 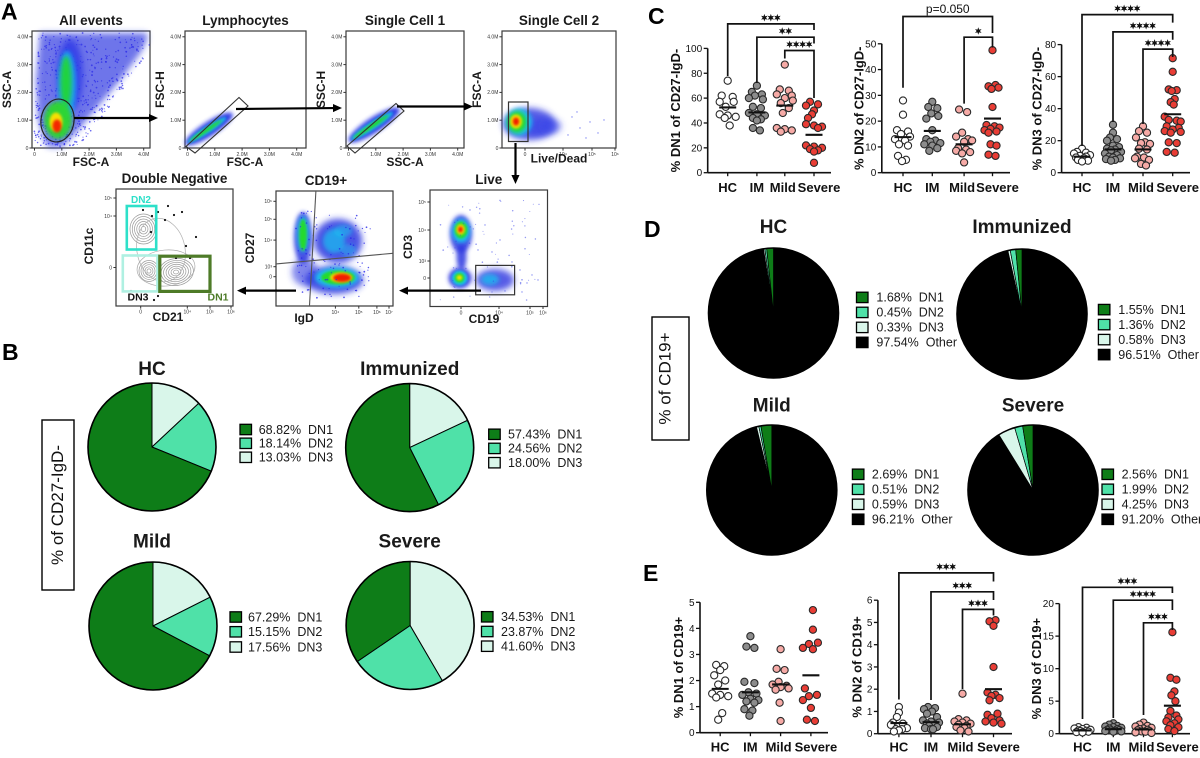 What do you see at coordinates (870, 690) in the screenshot?
I see `svg-text: 2` at bounding box center [870, 690].